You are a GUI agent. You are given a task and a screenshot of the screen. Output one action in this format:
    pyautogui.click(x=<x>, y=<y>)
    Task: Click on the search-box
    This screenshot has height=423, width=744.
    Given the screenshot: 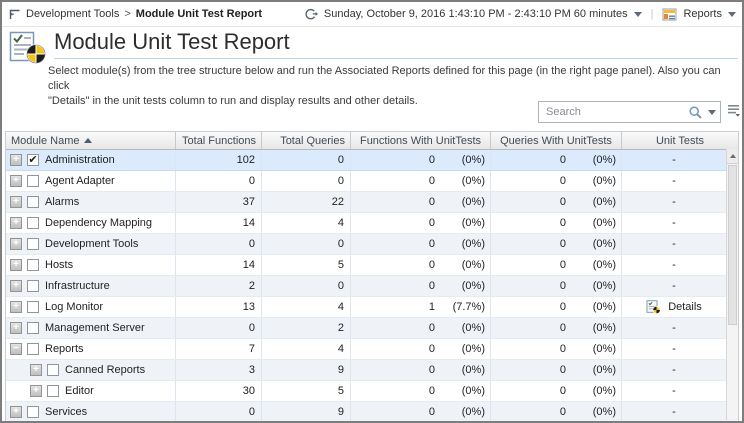 What is the action you would take?
    pyautogui.click(x=629, y=112)
    